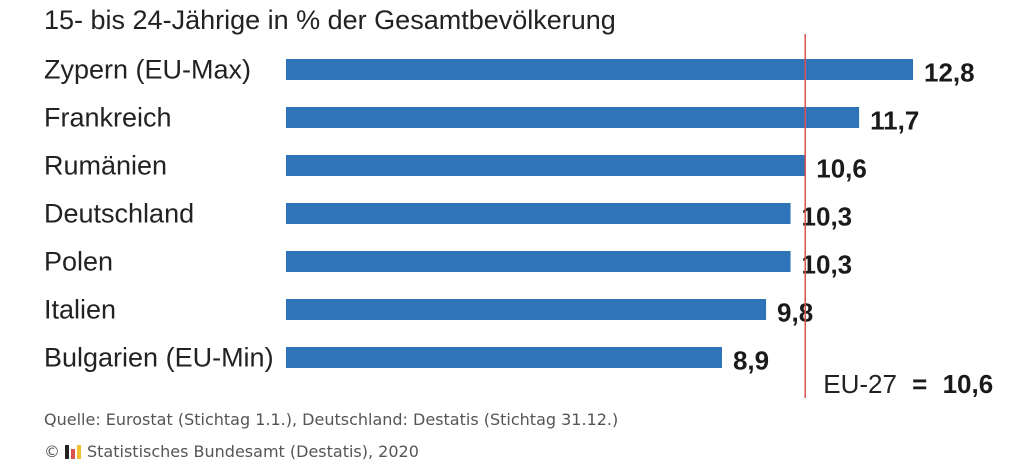  I want to click on category-label: Zypern (EU-Max), so click(147, 70).